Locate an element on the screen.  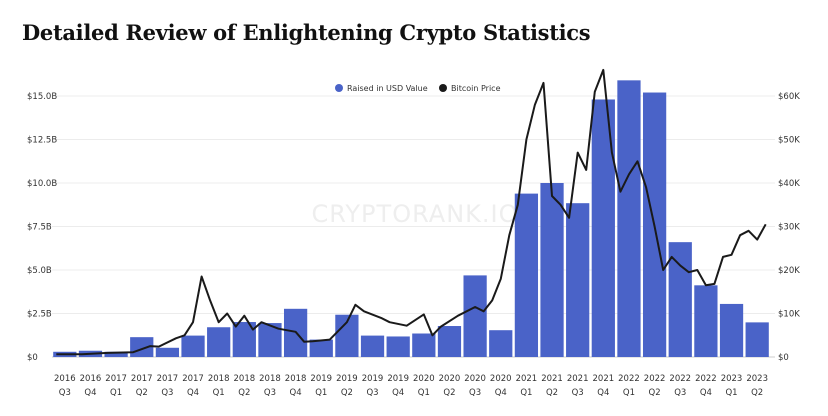
left-axis-tick: $7.5B is located at coordinates (39, 228).